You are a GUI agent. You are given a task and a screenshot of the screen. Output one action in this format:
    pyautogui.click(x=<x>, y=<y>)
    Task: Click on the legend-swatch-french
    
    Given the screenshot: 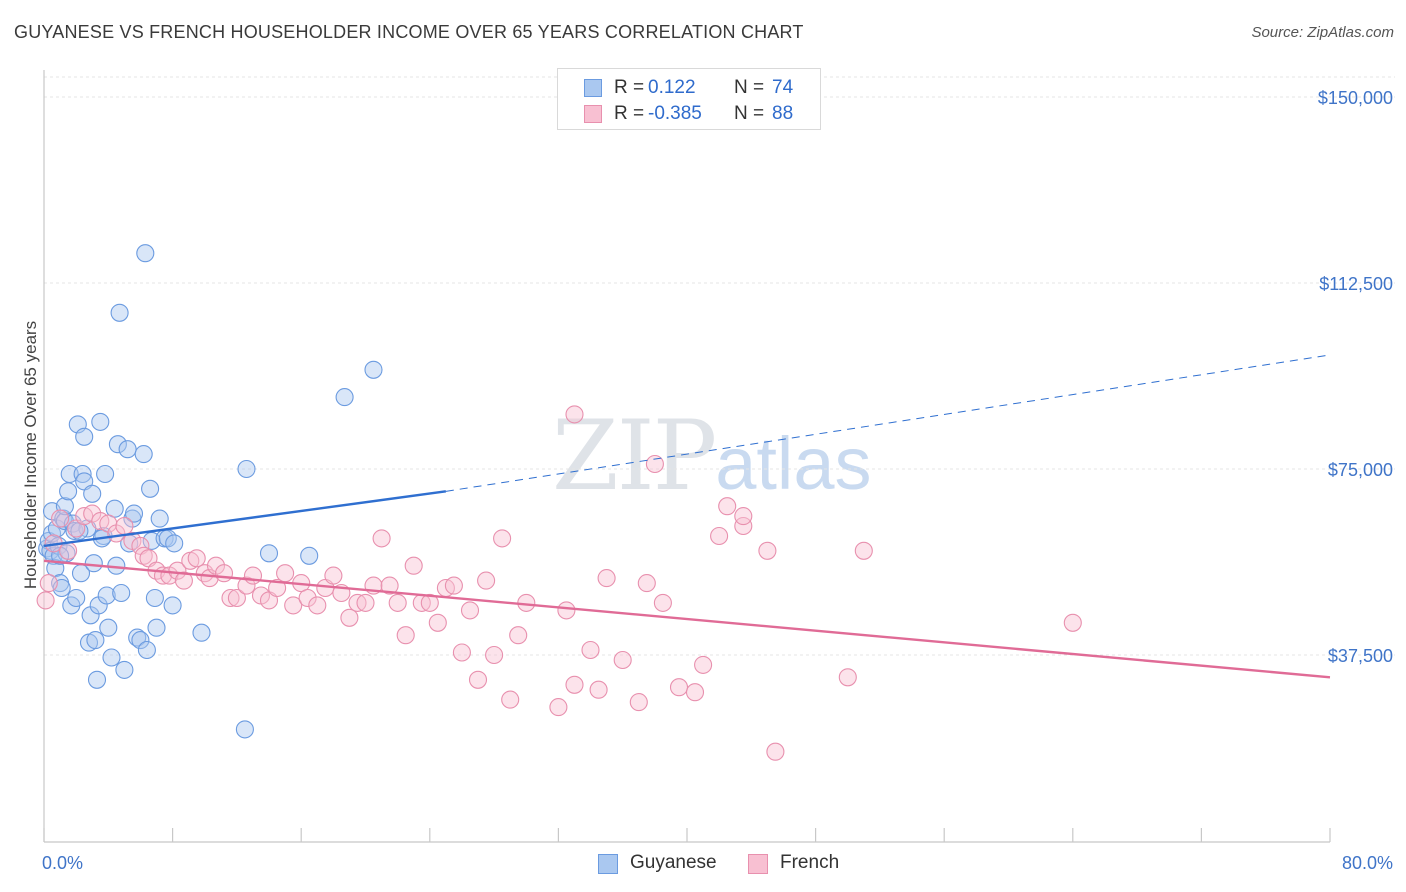 What is the action you would take?
    pyautogui.click(x=593, y=114)
    